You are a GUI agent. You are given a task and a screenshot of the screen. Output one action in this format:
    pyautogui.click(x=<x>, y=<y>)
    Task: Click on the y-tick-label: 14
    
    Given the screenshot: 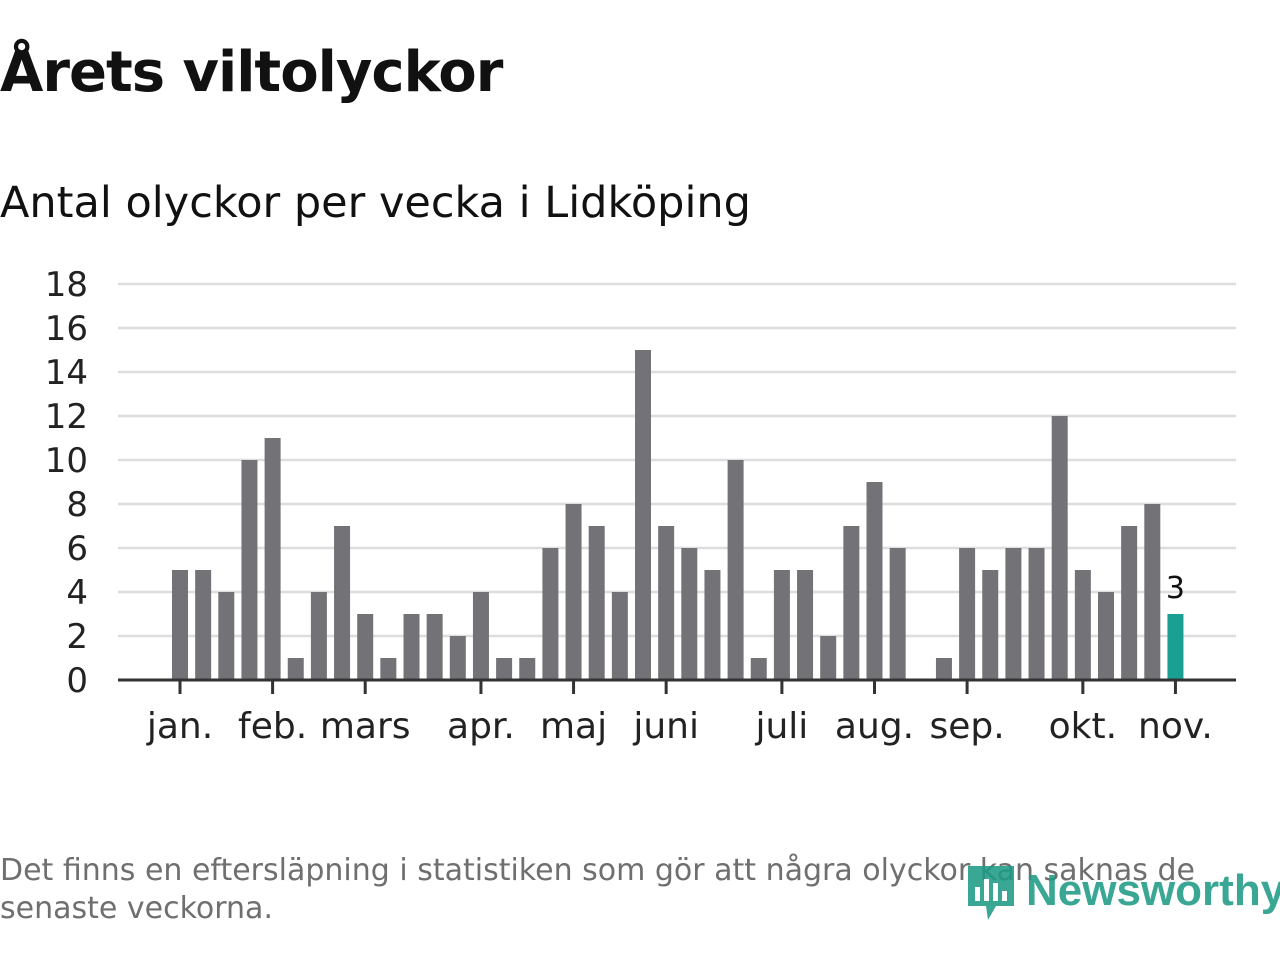 What is the action you would take?
    pyautogui.click(x=66, y=373)
    